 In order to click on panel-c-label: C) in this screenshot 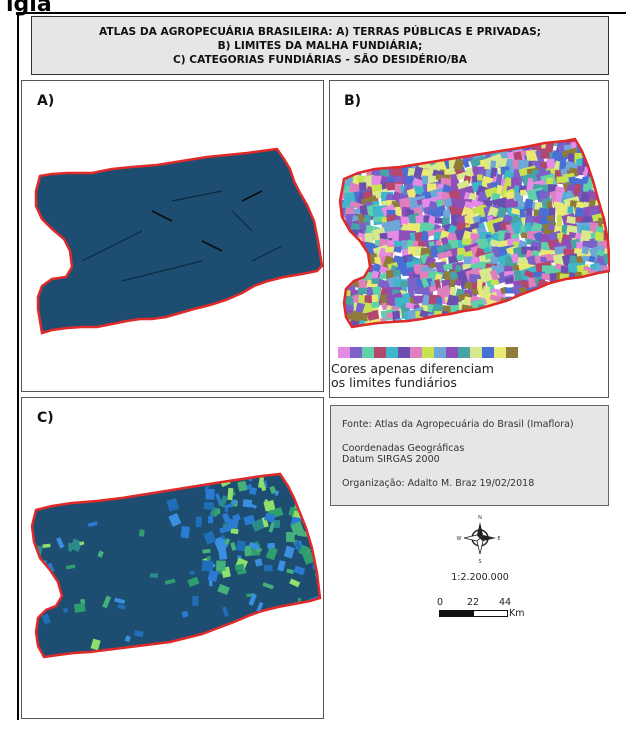, I will do `click(45, 418)`.